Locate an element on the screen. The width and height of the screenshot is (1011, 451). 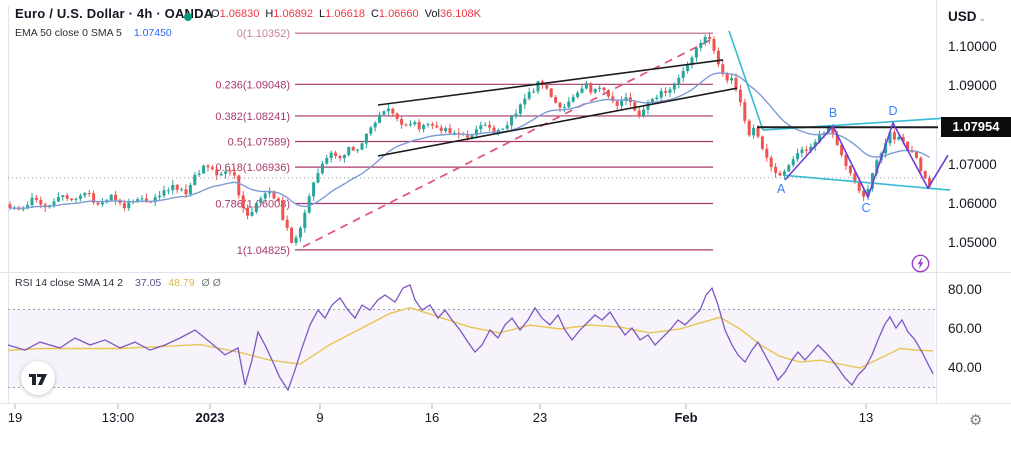
tradingview-logo is located at coordinates (38, 378).